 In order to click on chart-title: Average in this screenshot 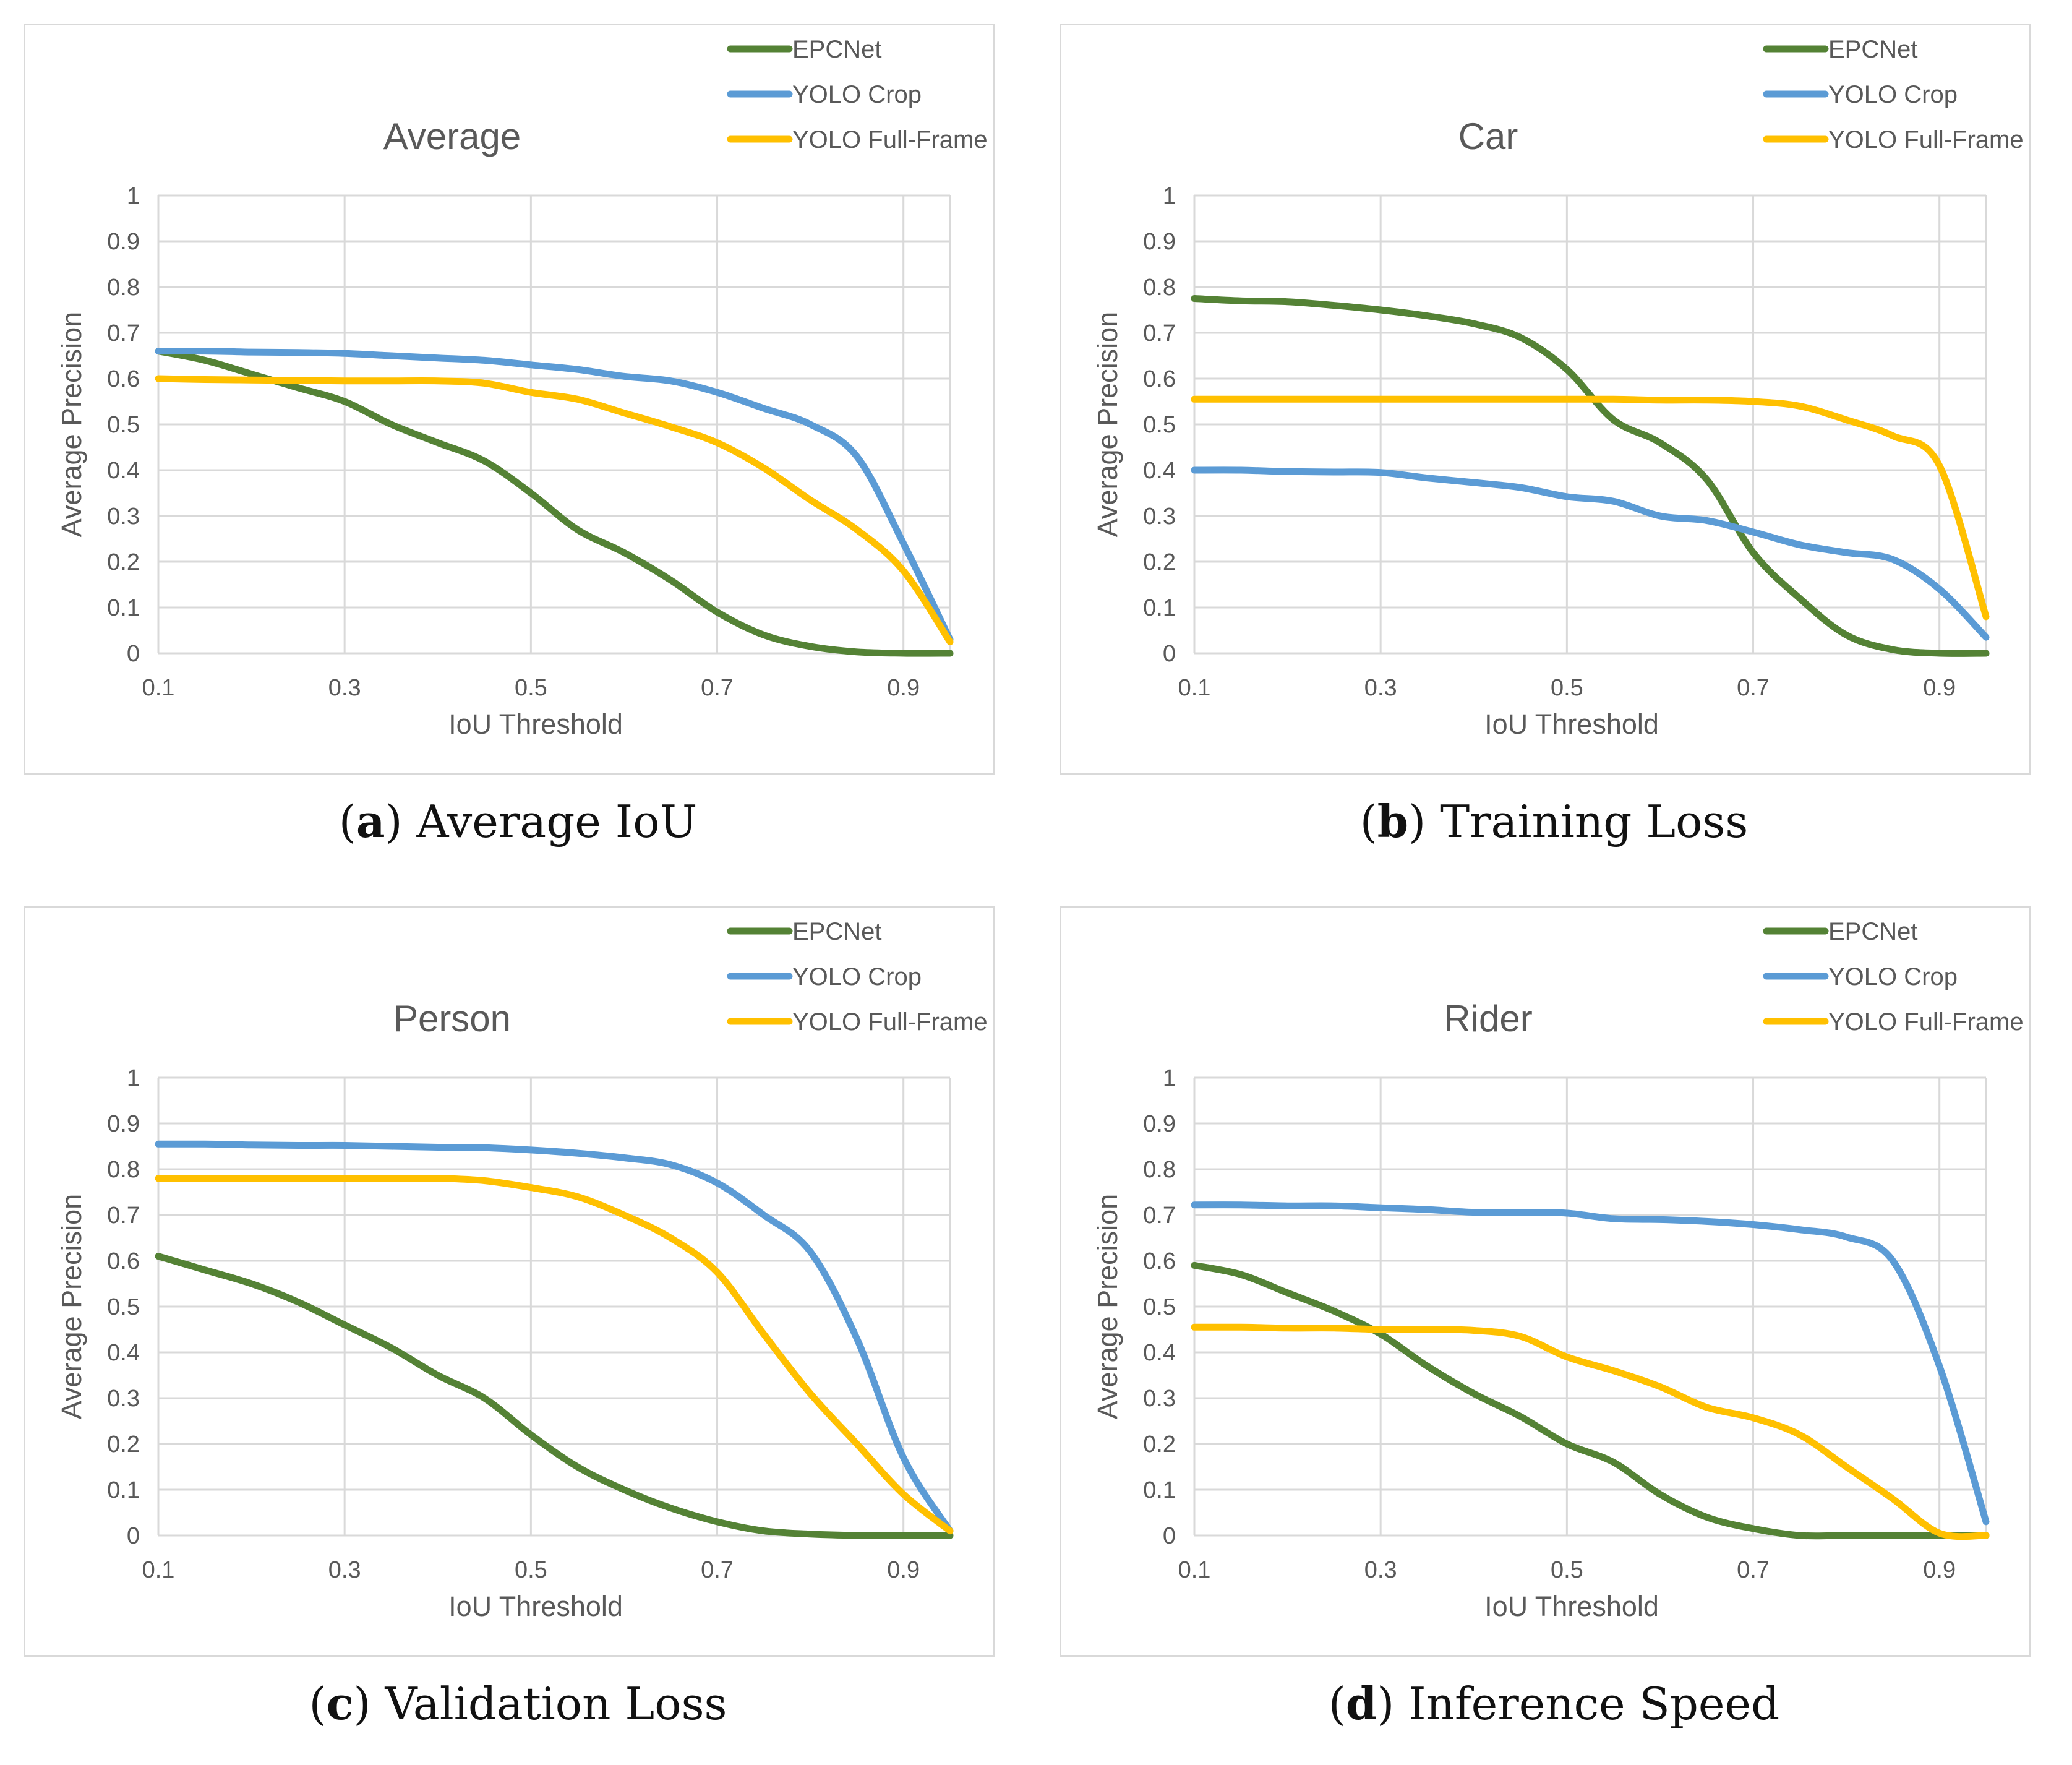, I will do `click(452, 136)`.